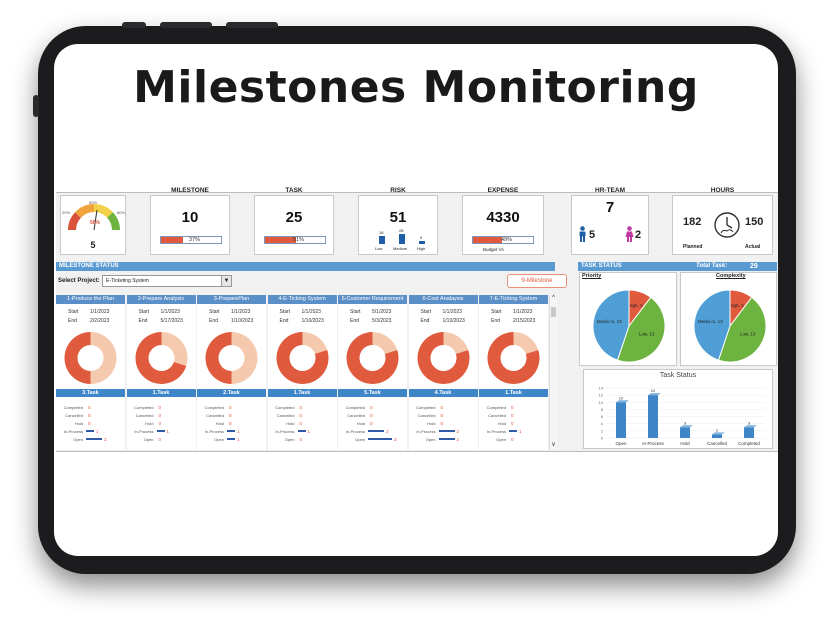  What do you see at coordinates (717, 429) in the screenshot?
I see `bar-value-label: 1` at bounding box center [717, 429].